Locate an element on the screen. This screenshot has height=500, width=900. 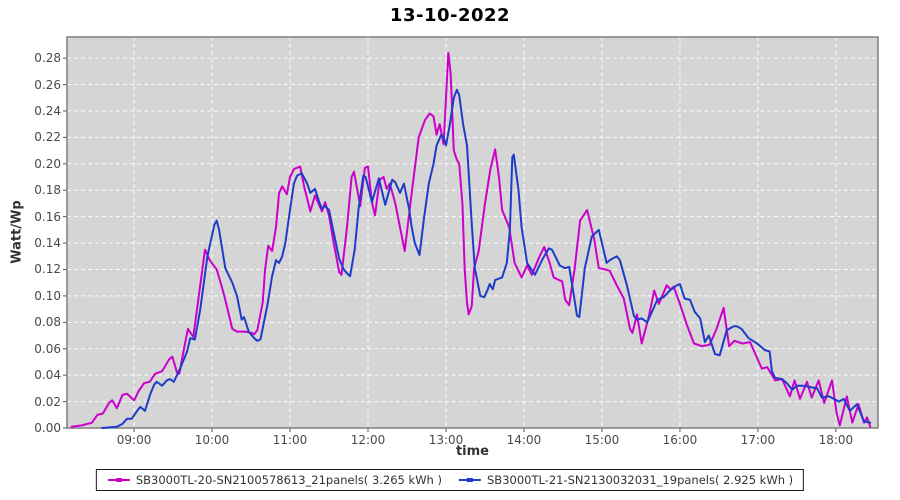
legend-line-swatch-blue is located at coordinates (470, 480).